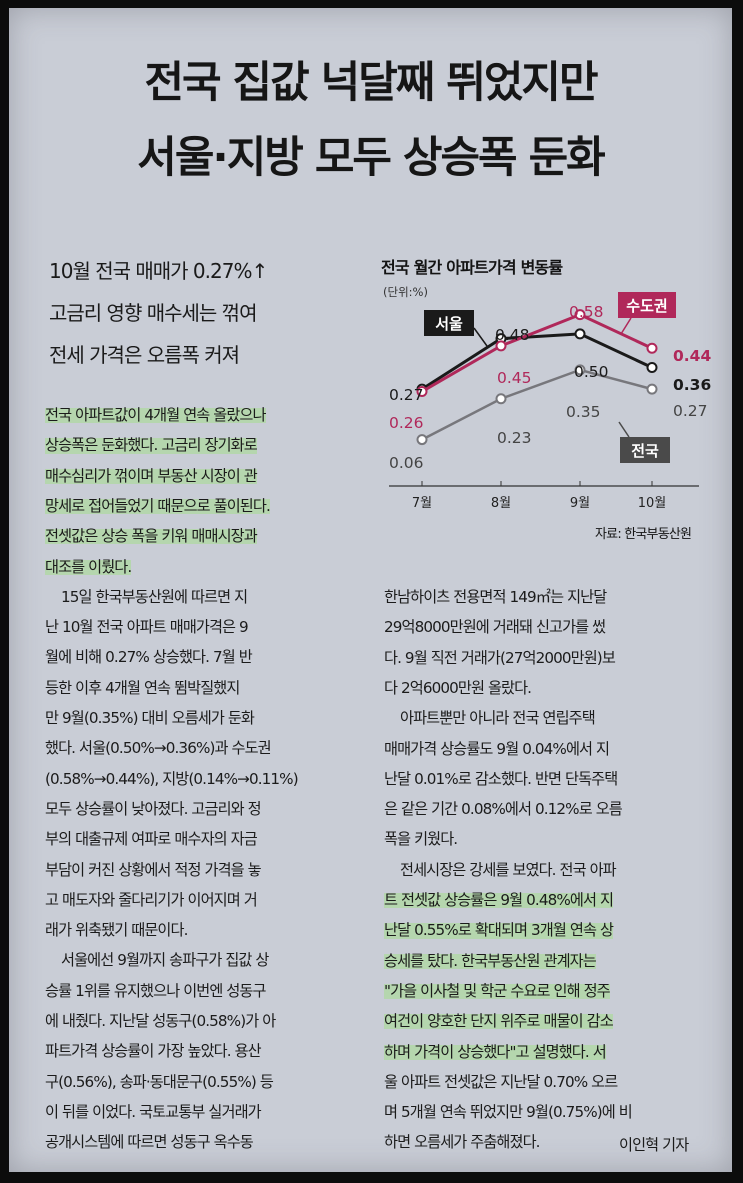 The image size is (743, 1183). What do you see at coordinates (580, 503) in the screenshot?
I see `x-tick-label: 9월` at bounding box center [580, 503].